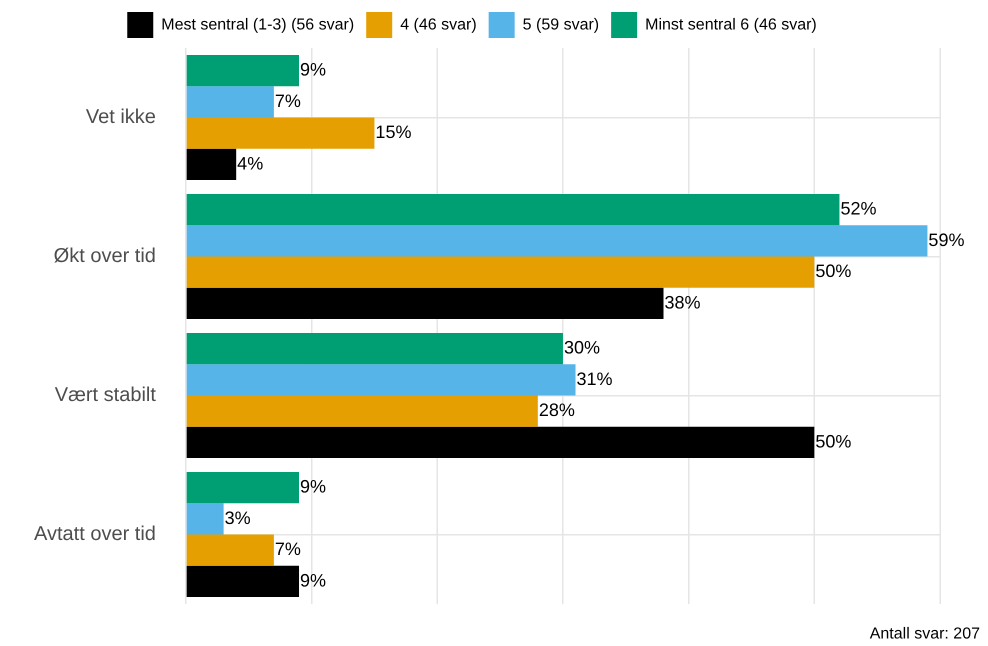 The height and width of the screenshot is (646, 988). Describe the element at coordinates (250, 163) in the screenshot. I see `data-label: 4%` at that location.